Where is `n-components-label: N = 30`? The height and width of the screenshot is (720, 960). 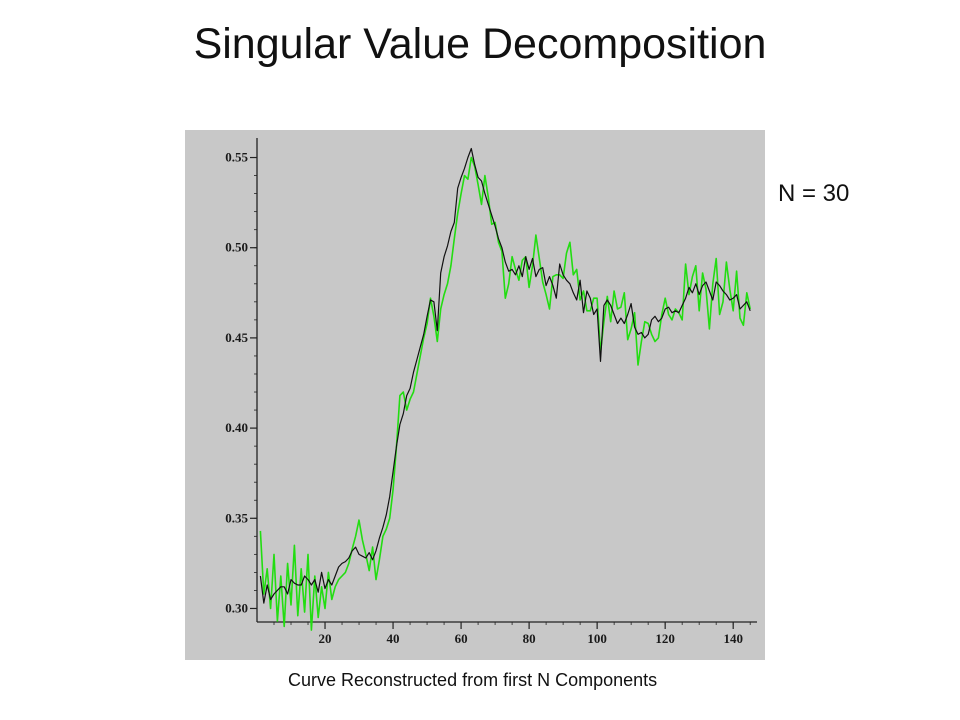 n-components-label: N = 30 is located at coordinates (814, 193).